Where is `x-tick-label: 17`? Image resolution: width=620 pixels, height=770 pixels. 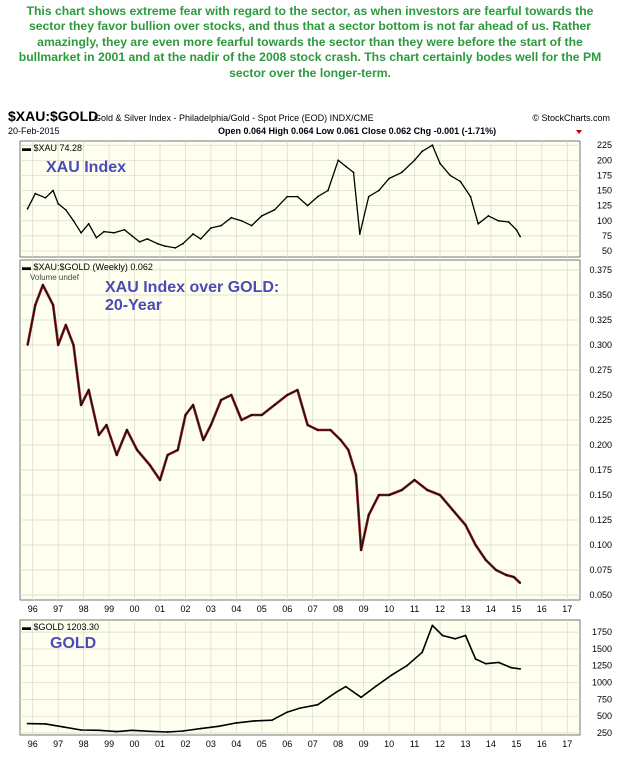
x-tick-label: 17 is located at coordinates (567, 609).